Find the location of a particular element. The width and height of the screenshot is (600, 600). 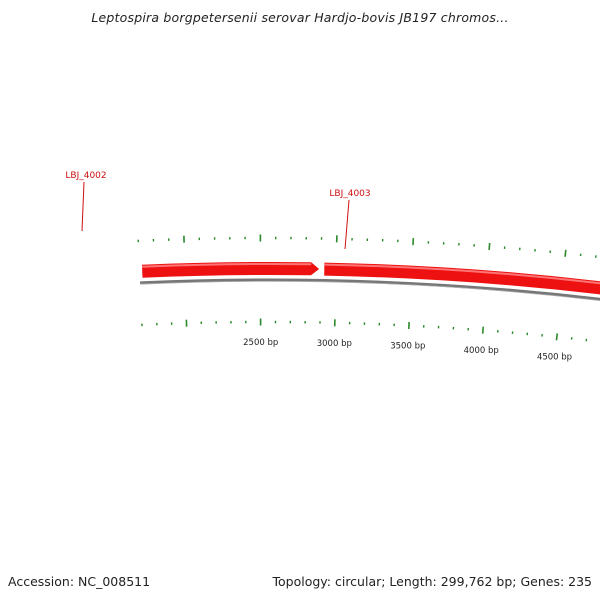

backbone-line is located at coordinates (370, 289).